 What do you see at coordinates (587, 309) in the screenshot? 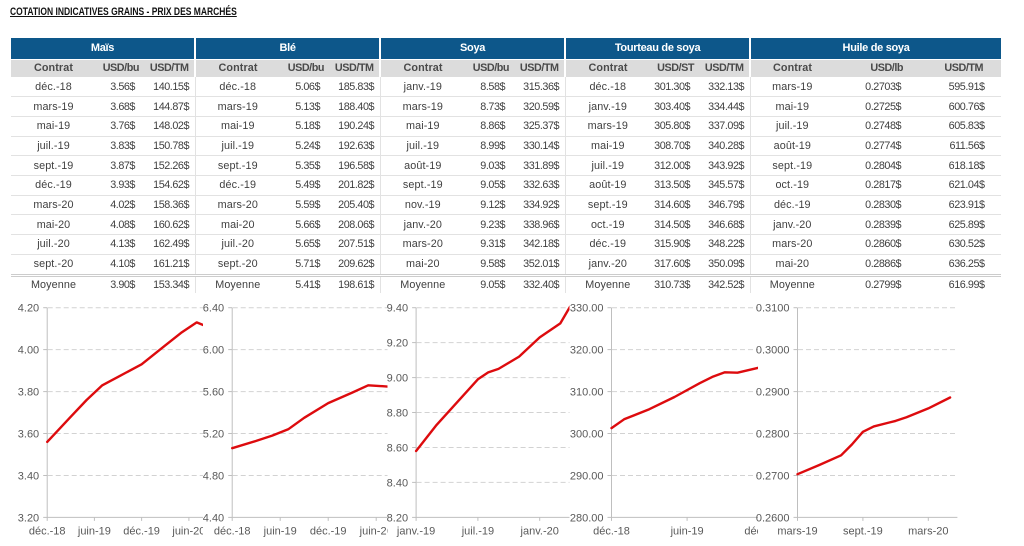
I see `svg-text: 330.00` at bounding box center [587, 309].